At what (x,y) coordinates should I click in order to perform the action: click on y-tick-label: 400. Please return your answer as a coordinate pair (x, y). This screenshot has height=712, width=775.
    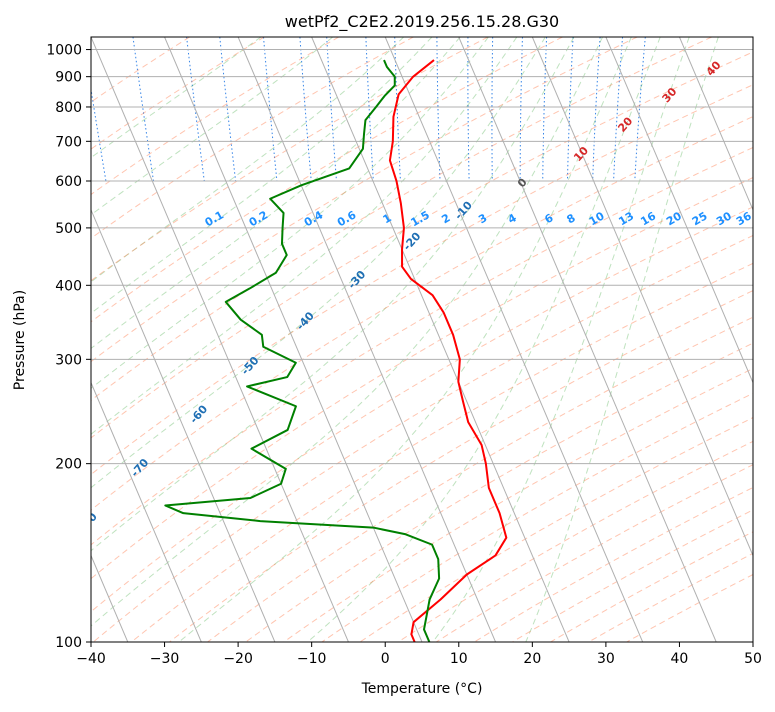
    Looking at the image, I should click on (68, 286).